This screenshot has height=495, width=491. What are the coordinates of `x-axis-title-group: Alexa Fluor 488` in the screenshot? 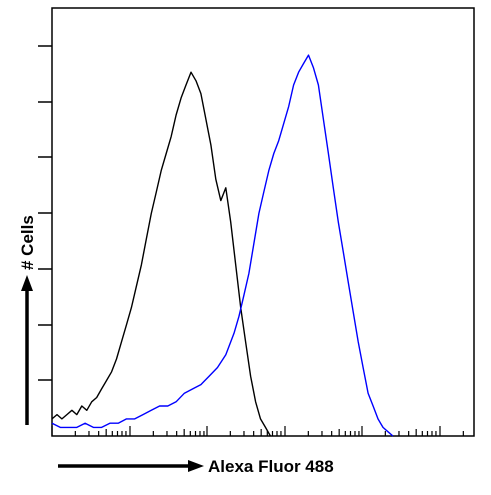 It's located at (196, 466).